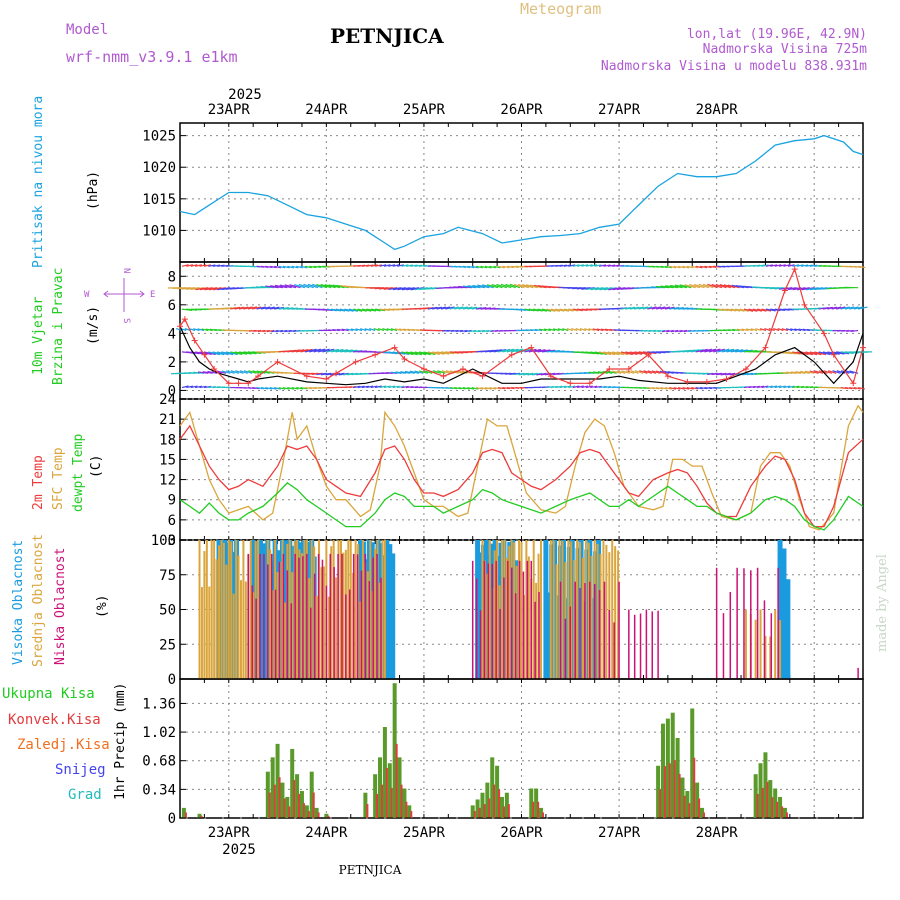  What do you see at coordinates (60, 606) in the screenshot?
I see `cloud-low-ylabel: Niska Oblacnost` at bounding box center [60, 606].